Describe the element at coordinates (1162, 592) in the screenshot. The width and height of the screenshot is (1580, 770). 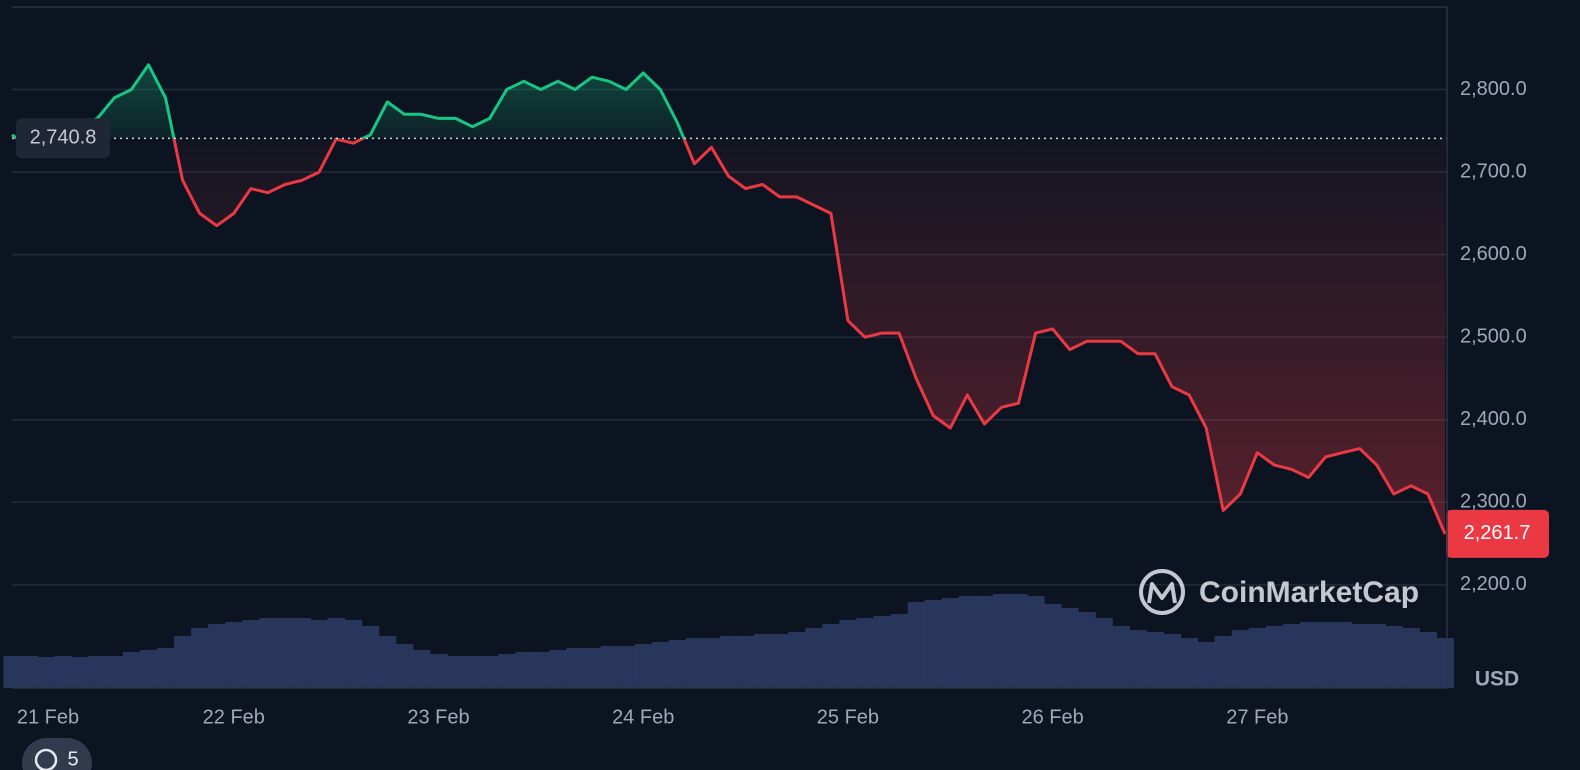
I see `watermark-logo` at that location.